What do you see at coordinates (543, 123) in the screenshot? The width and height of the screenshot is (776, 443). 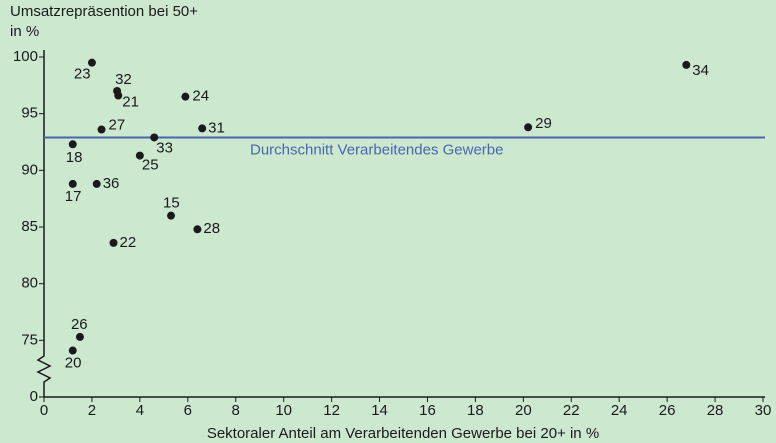 I see `point-label: 29` at bounding box center [543, 123].